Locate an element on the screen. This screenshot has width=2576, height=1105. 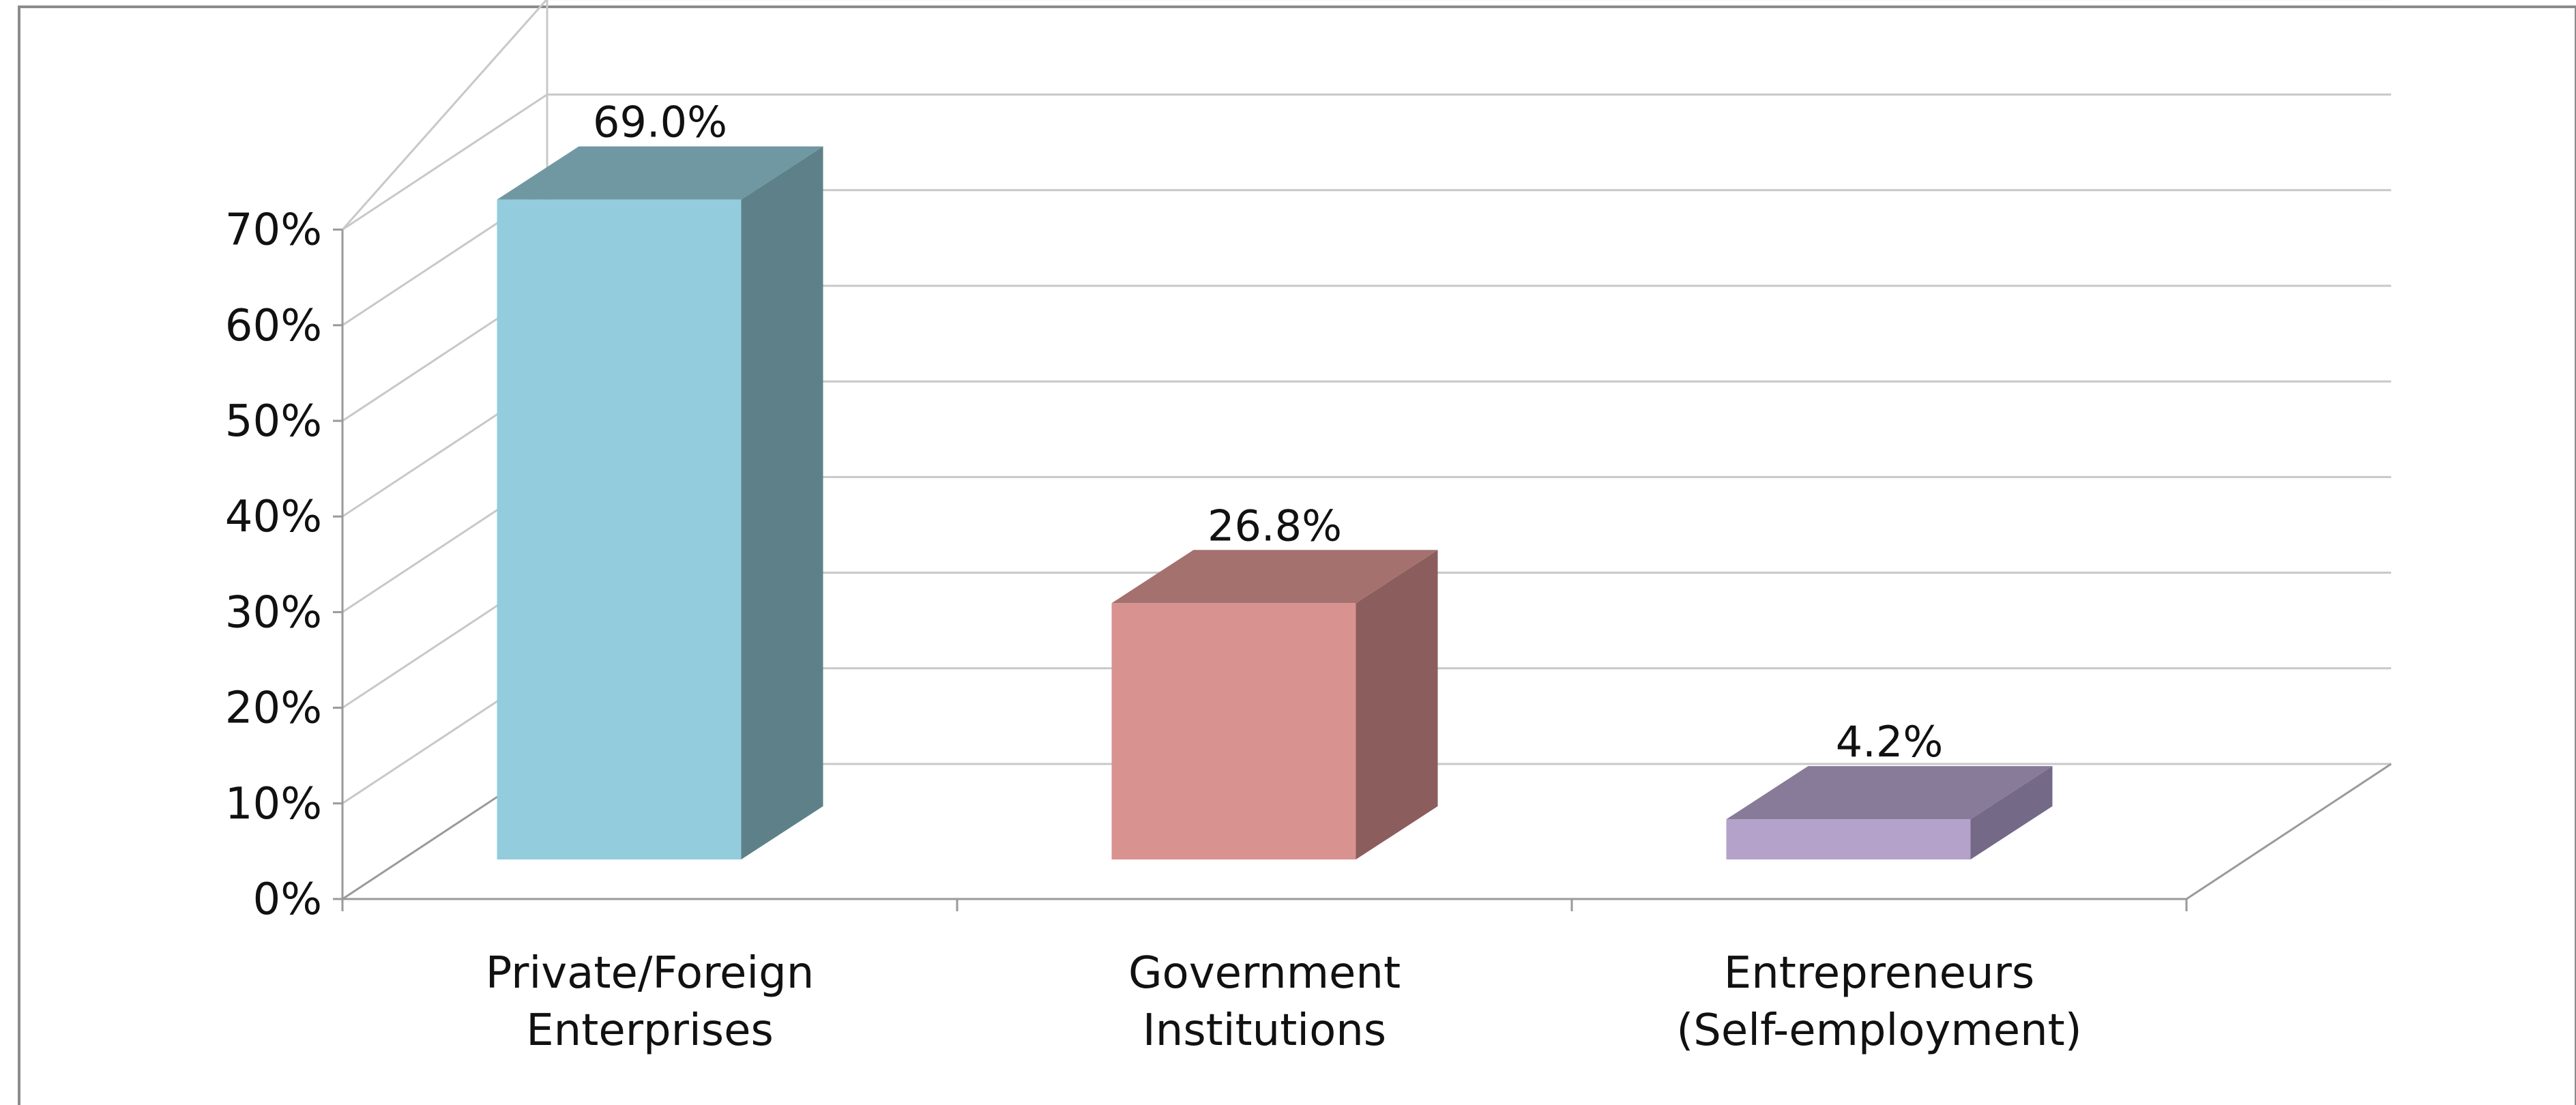
y-tick-label: 40% is located at coordinates (273, 517).